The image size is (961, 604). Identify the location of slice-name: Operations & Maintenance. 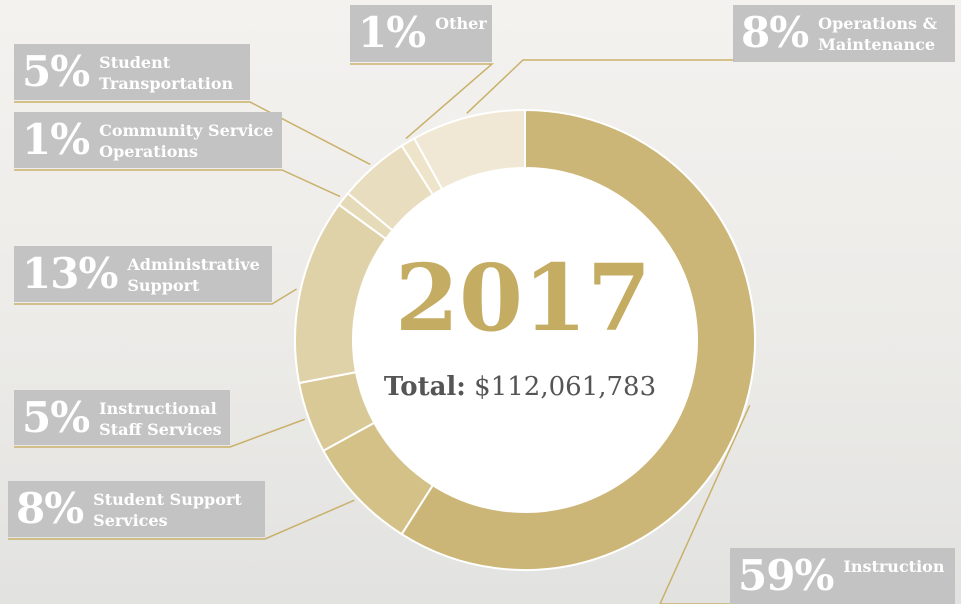
(878, 34).